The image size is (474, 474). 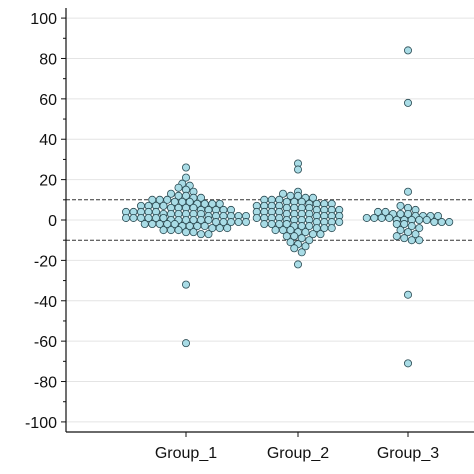 I want to click on y-tick-label: 100, so click(x=43, y=19).